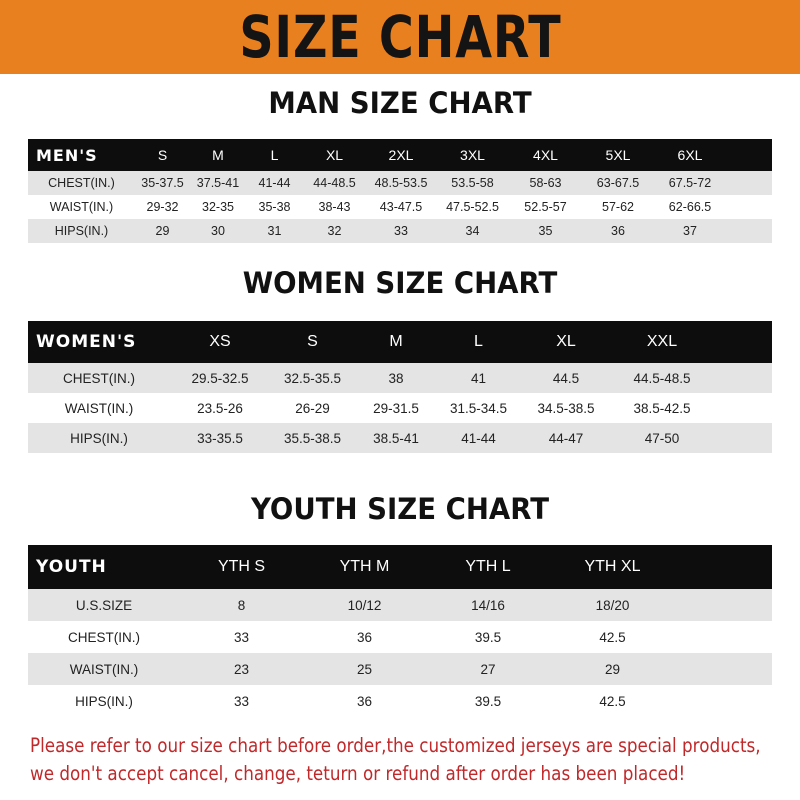  I want to click on measurement-value: 27, so click(488, 669).